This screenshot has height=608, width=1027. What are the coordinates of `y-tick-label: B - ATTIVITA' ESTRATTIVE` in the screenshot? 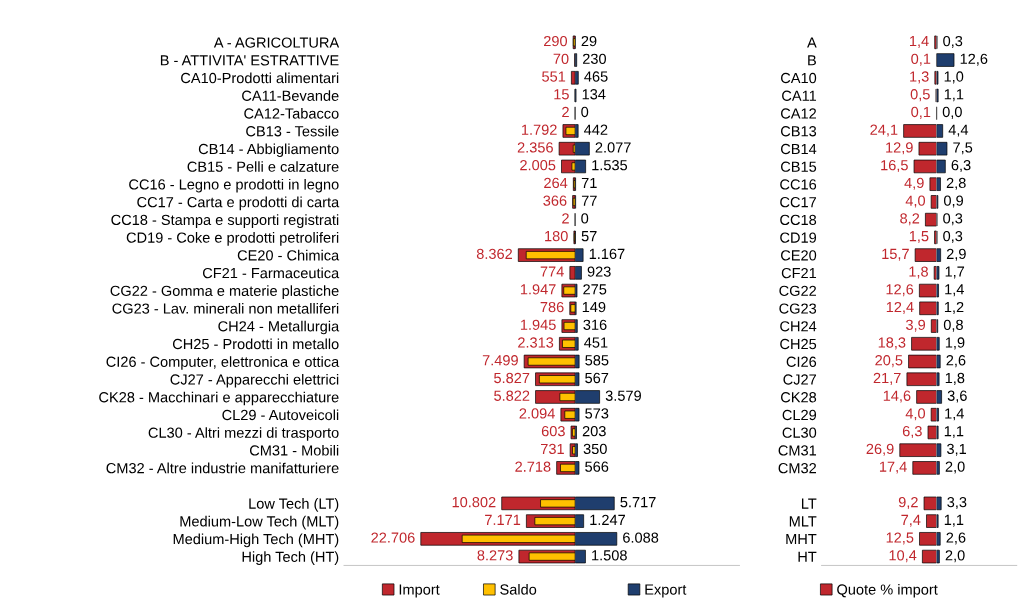 It's located at (249, 60).